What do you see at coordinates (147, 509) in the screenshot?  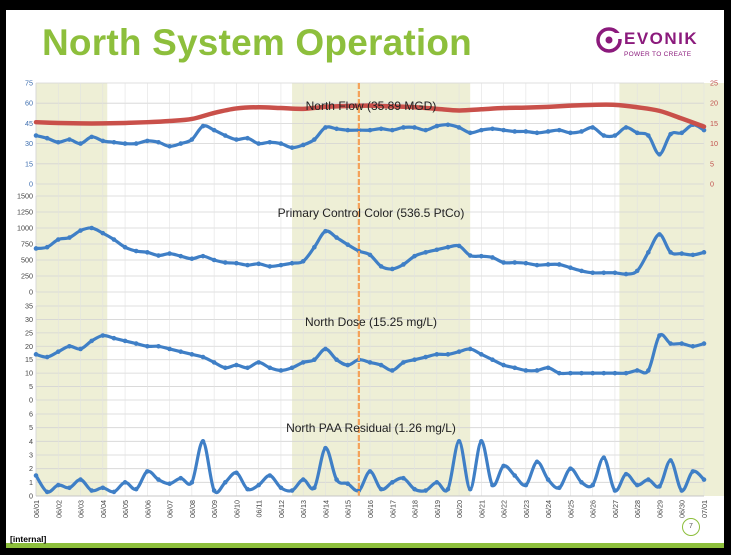 I see `x-tick-label: 06/06` at bounding box center [147, 509].